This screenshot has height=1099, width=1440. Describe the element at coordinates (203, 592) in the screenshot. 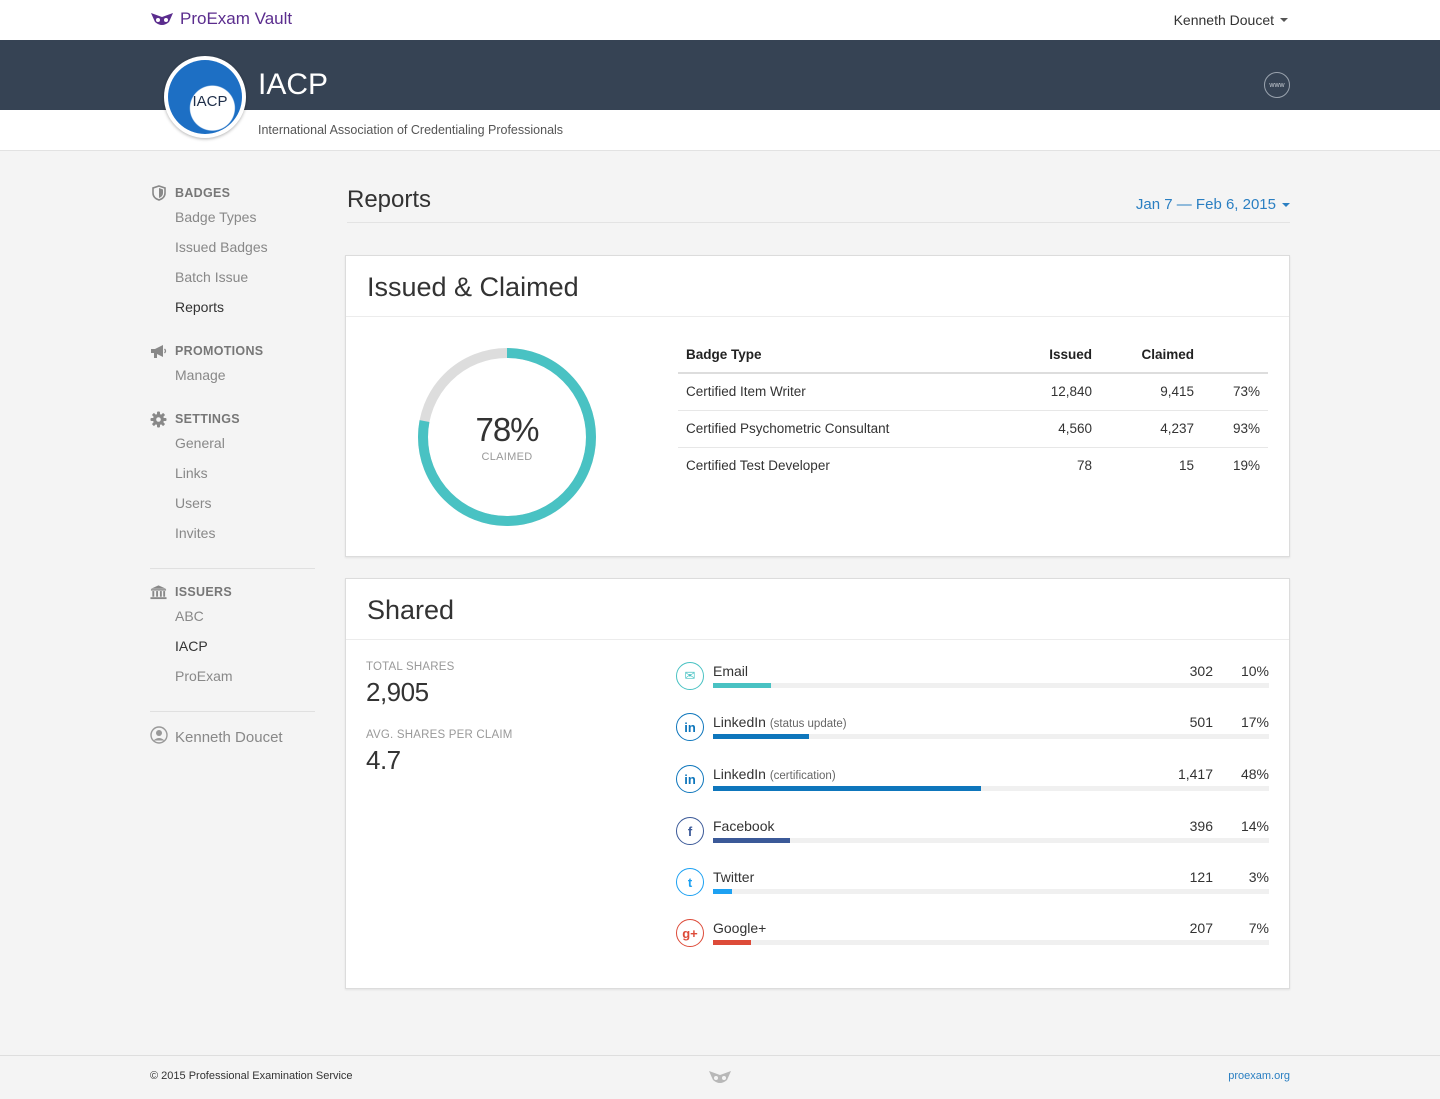

I see `sidebar-heading-issuers: ISSUERS` at that location.